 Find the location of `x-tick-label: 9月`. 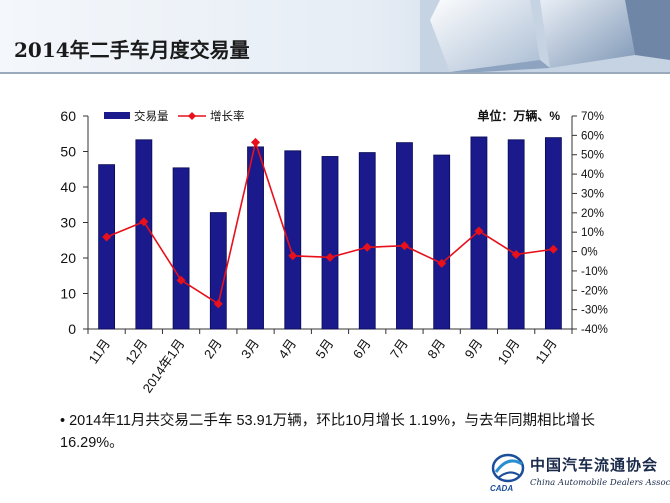

x-tick-label: 9月 is located at coordinates (473, 348).